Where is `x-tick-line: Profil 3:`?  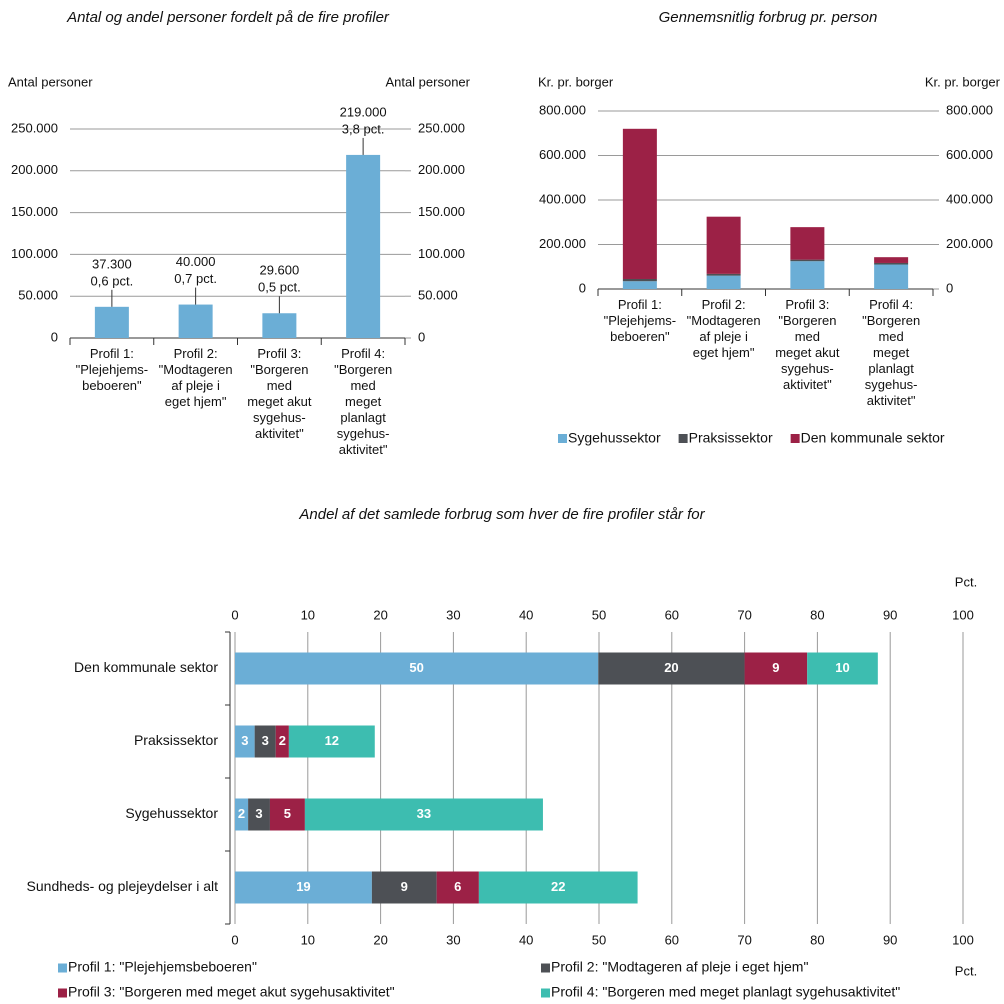 x-tick-line: Profil 3: is located at coordinates (279, 353).